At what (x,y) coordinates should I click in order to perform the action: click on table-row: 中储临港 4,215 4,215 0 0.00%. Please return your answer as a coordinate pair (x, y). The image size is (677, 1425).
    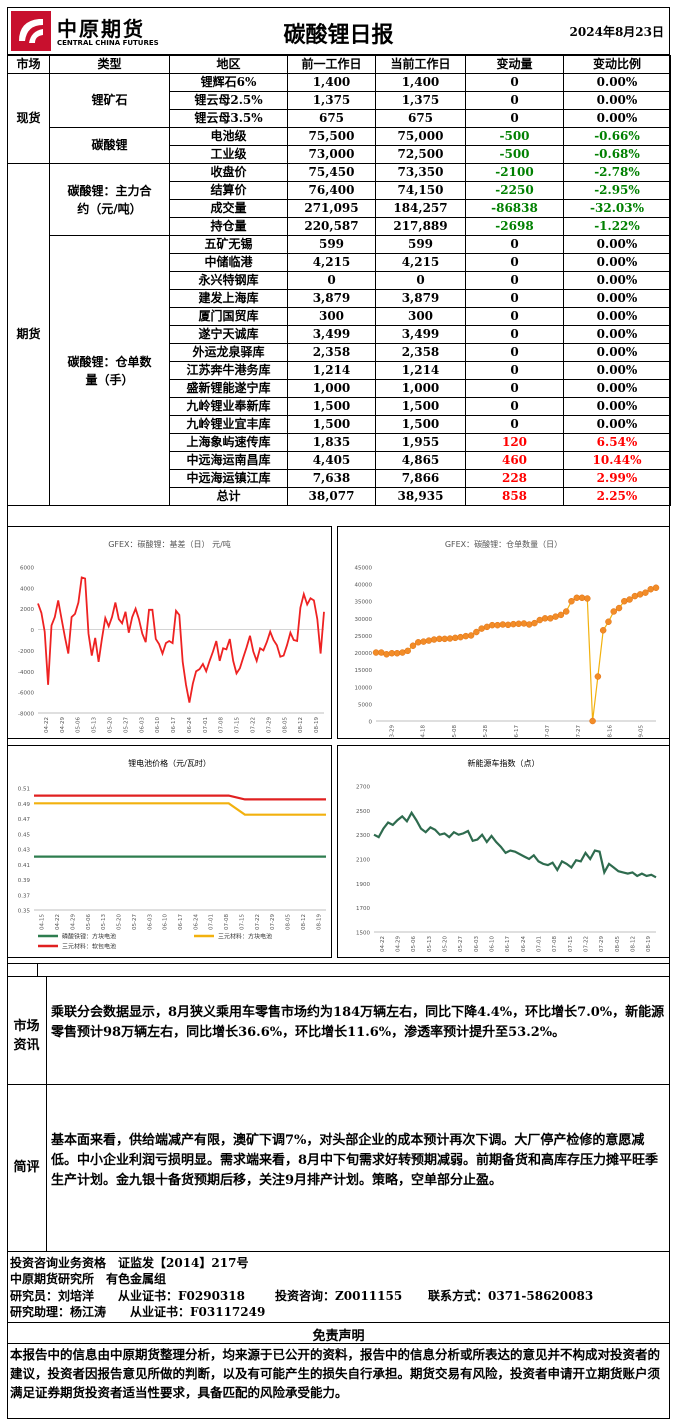
    Looking at the image, I should click on (339, 262).